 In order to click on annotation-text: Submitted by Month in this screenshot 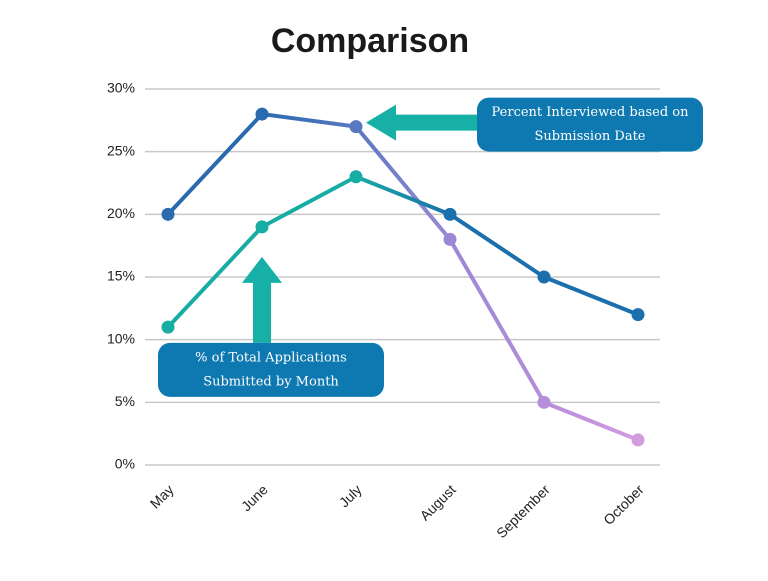, I will do `click(271, 381)`.